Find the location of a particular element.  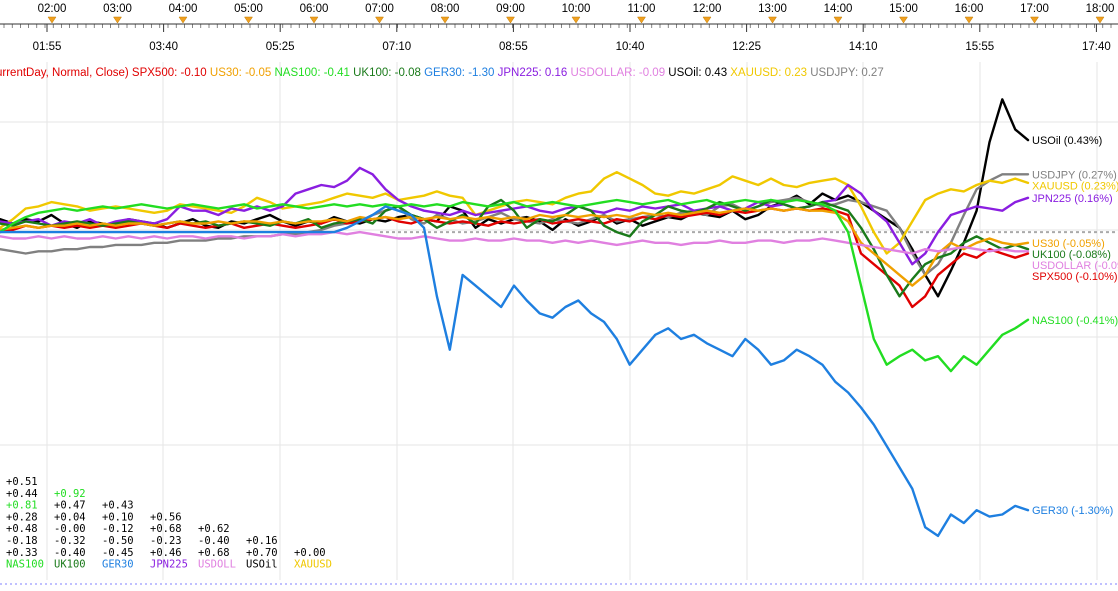

series-end-label-ger30: GER30 (-1.30%) is located at coordinates (1072, 511).